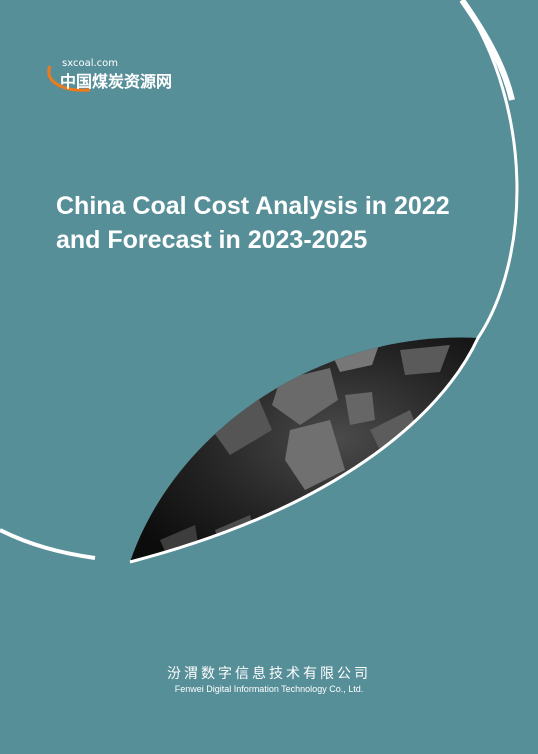  Describe the element at coordinates (487, 50) in the screenshot. I see `white-arc-thick` at that location.